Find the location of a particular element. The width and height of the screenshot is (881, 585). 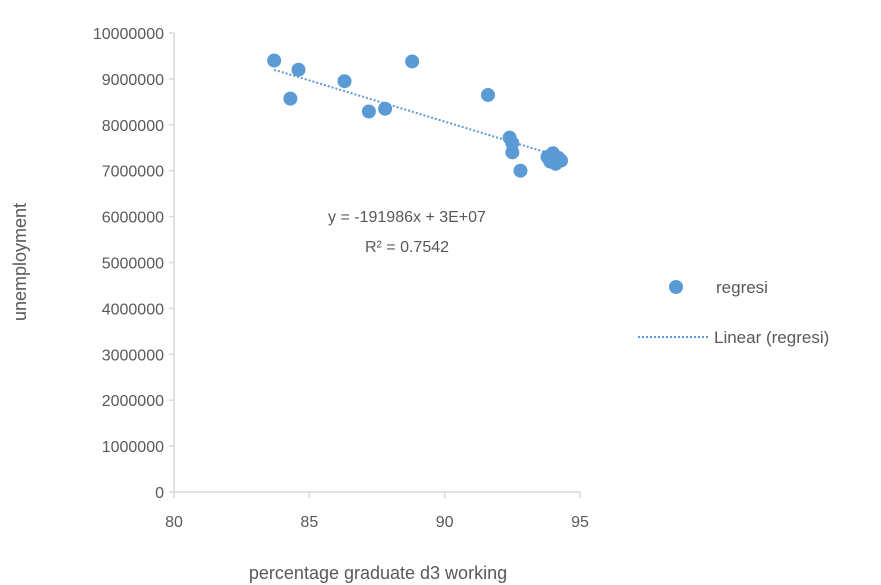

trendline-equation: y = -191986x + 3E+07 is located at coordinates (407, 217).